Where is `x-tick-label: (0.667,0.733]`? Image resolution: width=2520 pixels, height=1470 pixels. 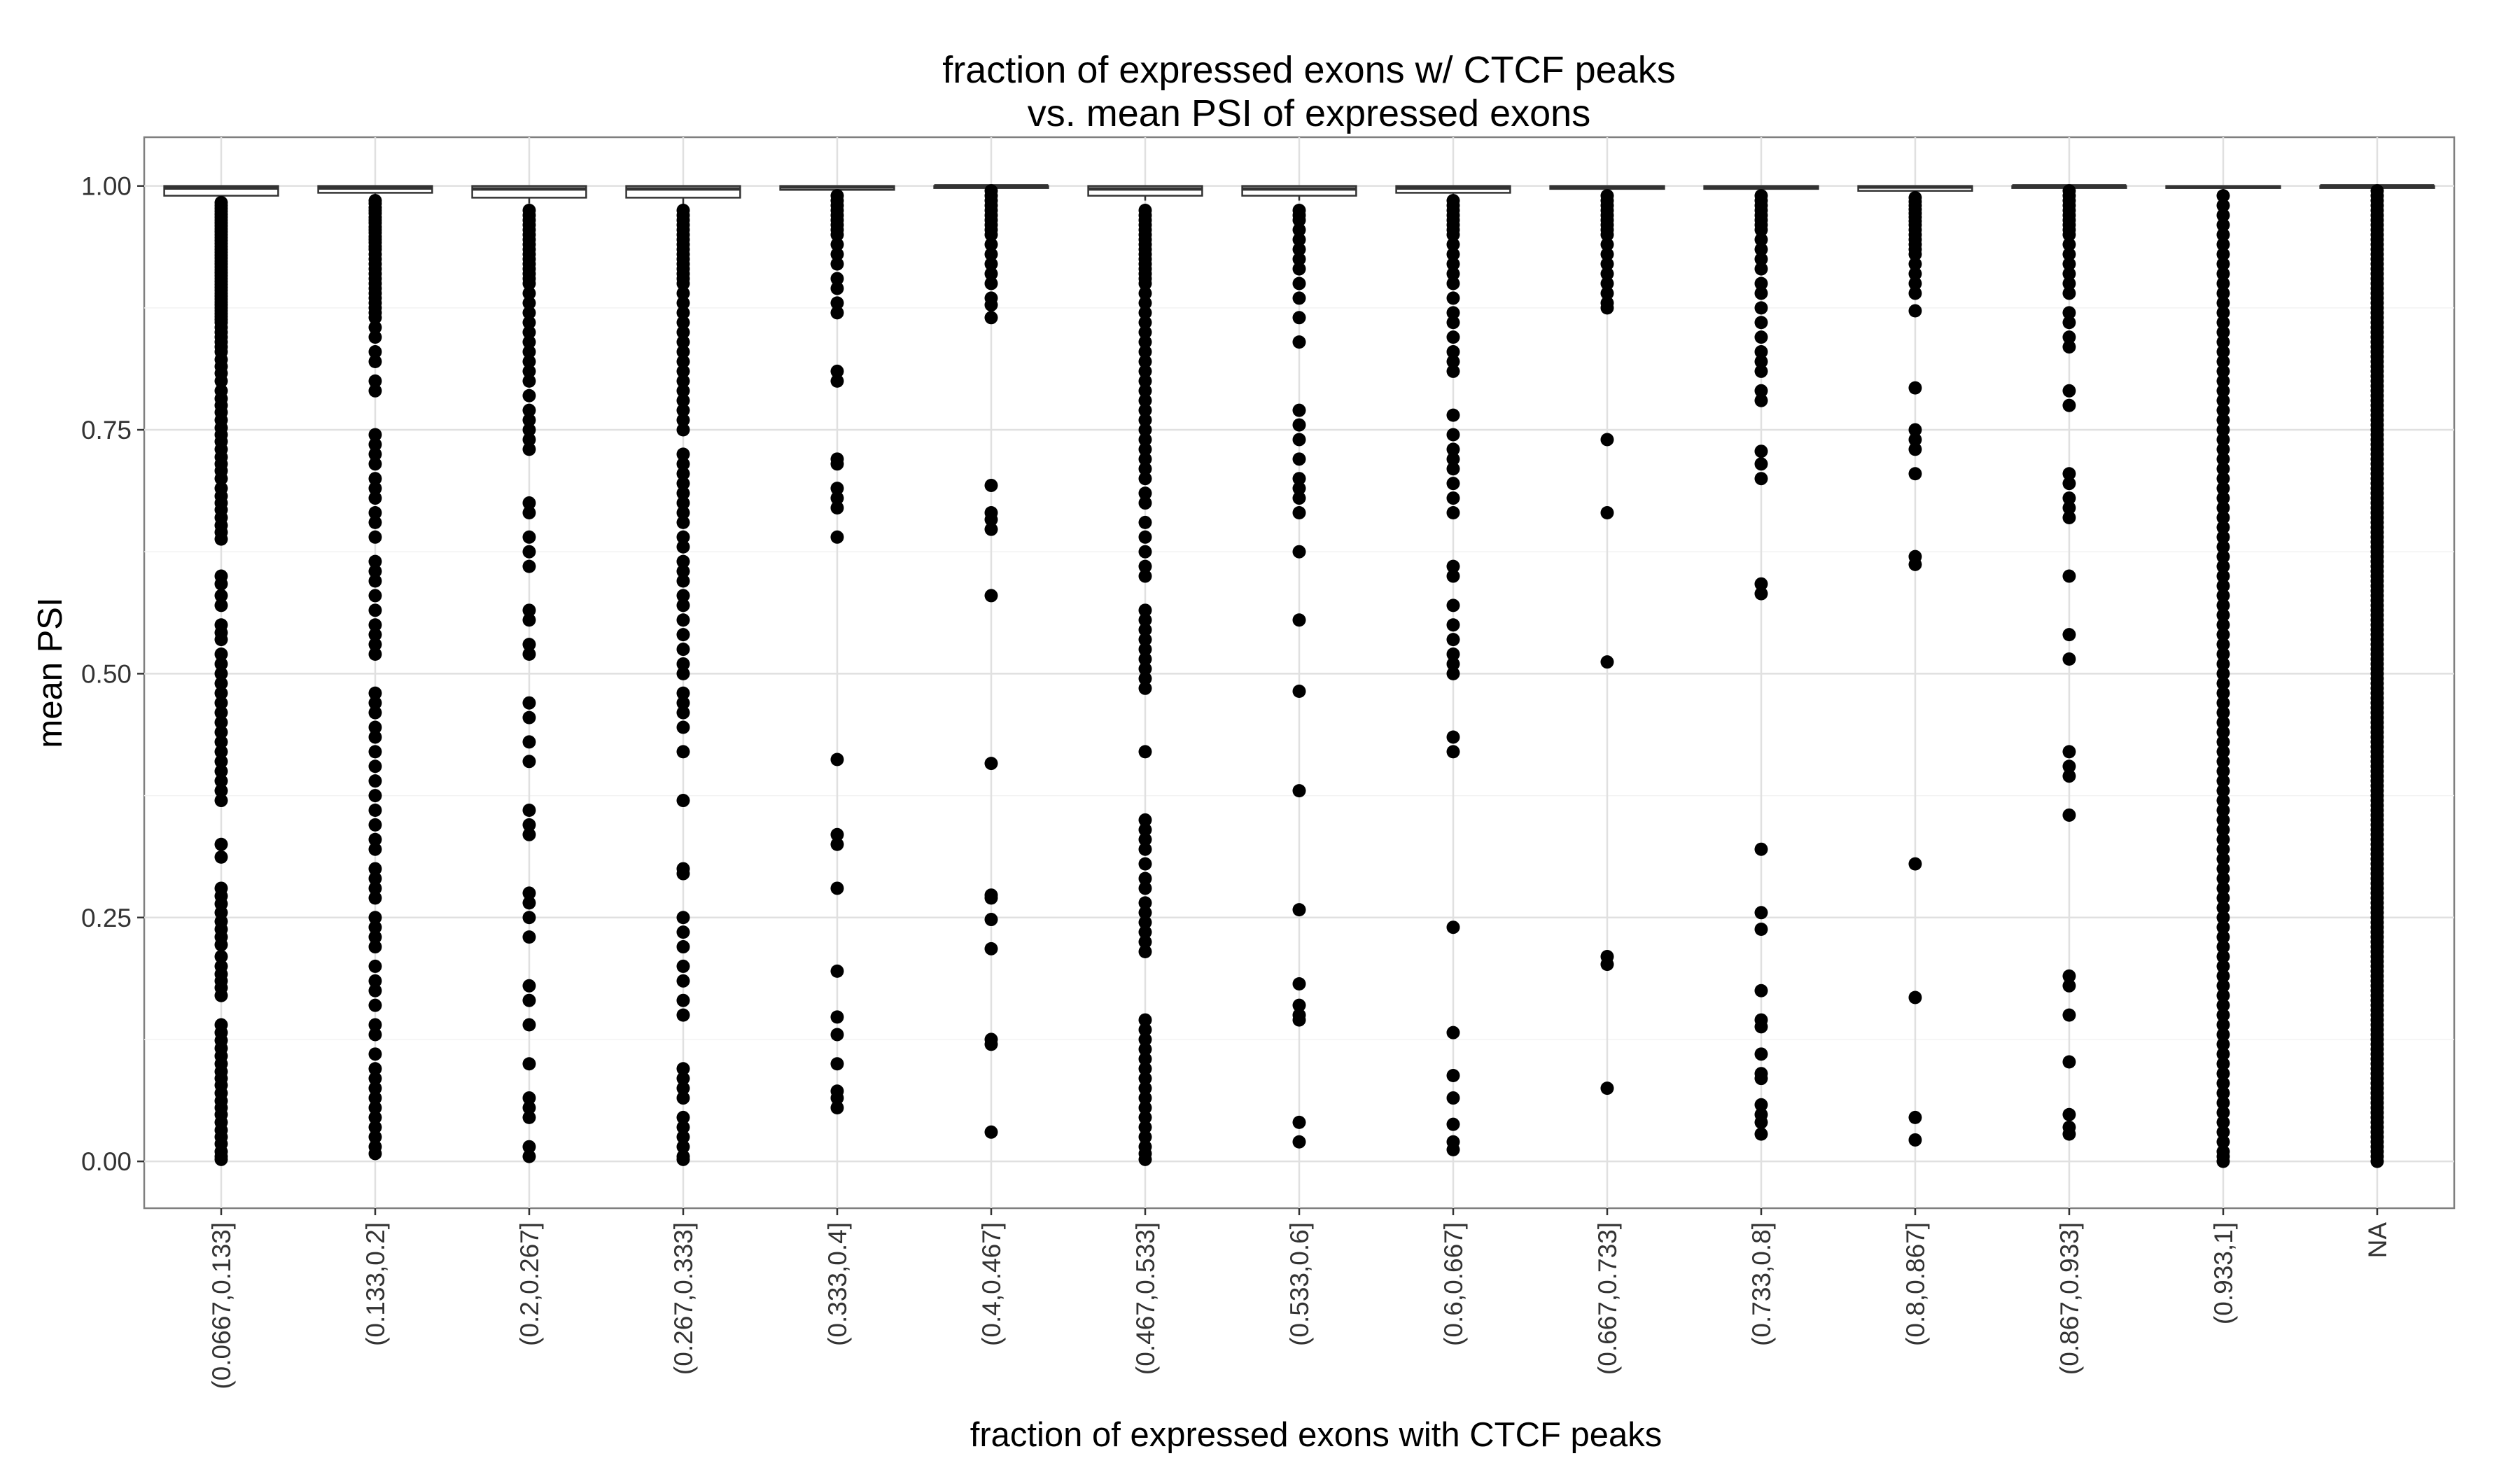
x-tick-label: (0.667,0.733] is located at coordinates (1607, 1298).